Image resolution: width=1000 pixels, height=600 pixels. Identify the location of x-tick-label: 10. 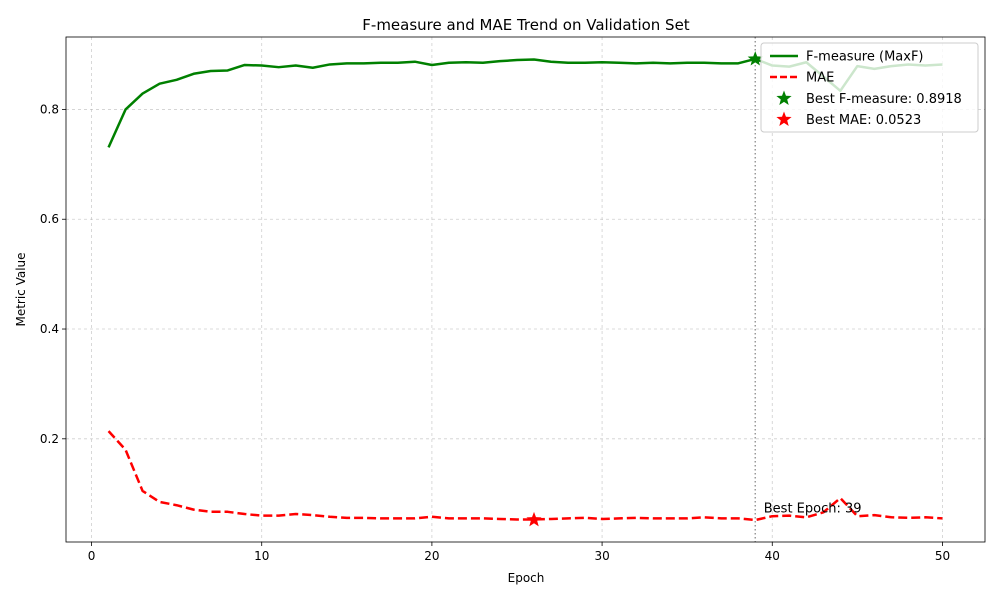
(261, 556).